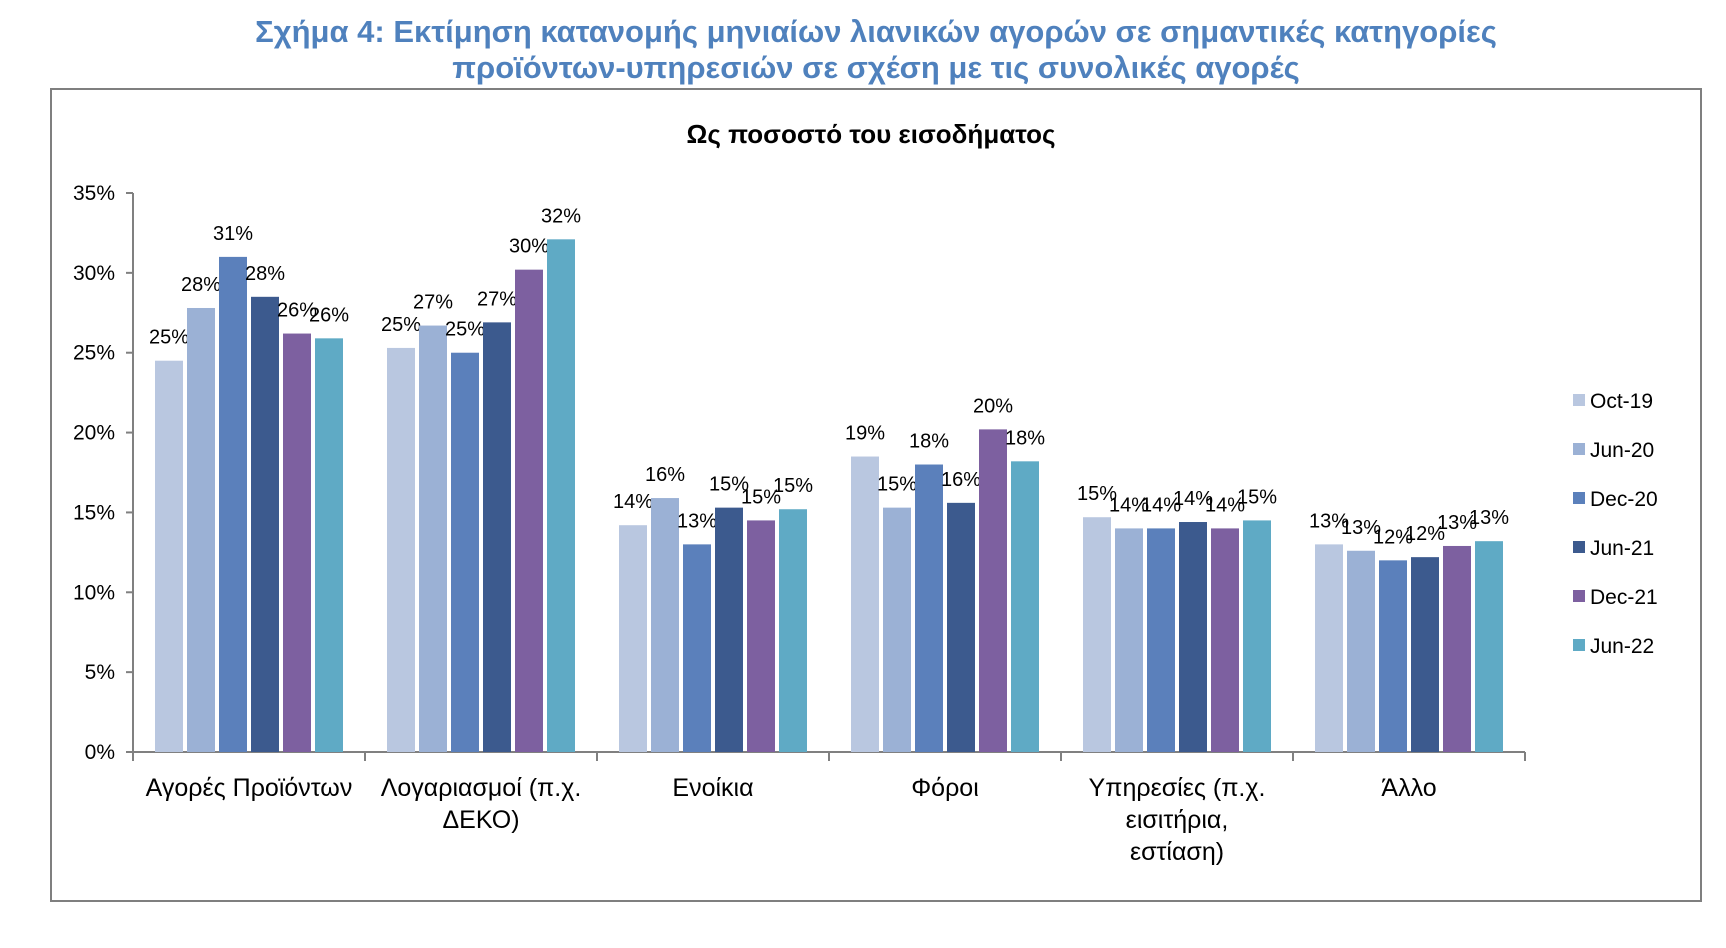 The image size is (1726, 948). I want to click on y-tick-label: 35%, so click(94, 193).